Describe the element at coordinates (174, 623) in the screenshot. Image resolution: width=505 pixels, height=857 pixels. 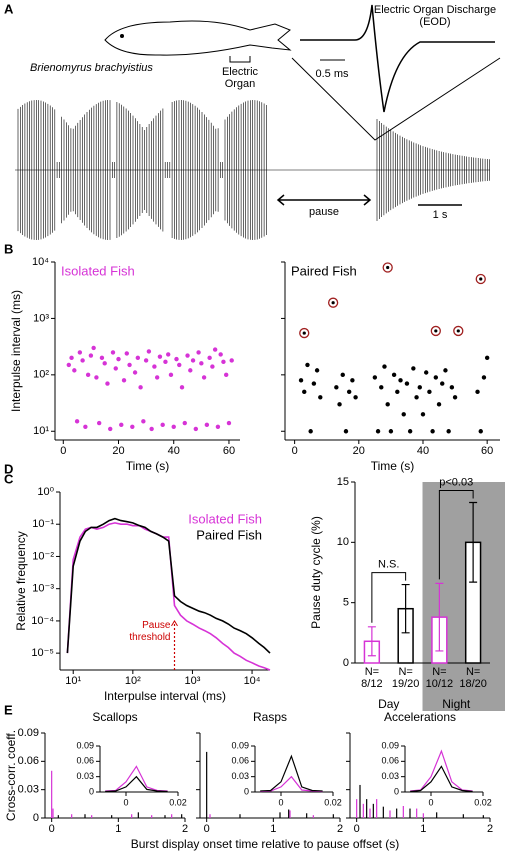
I see `threshold-arrow` at that location.